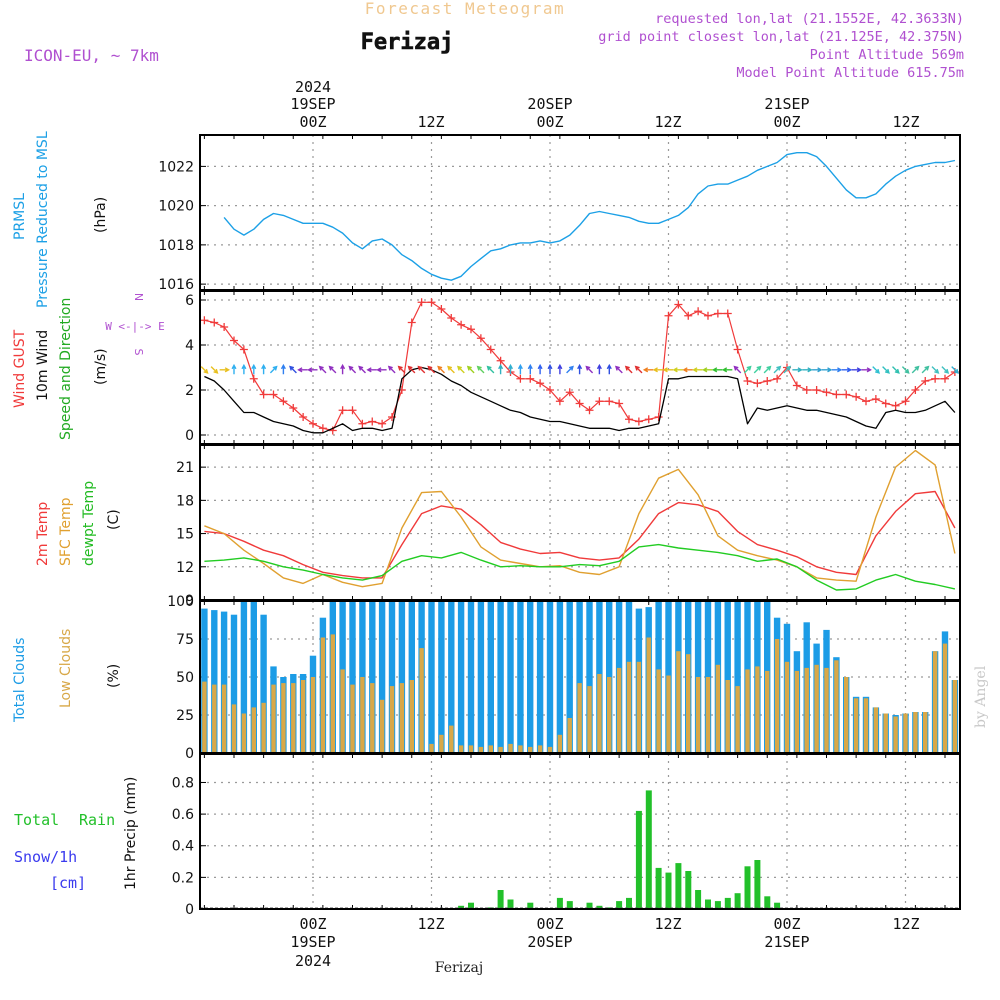 This screenshot has height=1000, width=1000. What do you see at coordinates (20, 368) in the screenshot?
I see `gust-label: Wind GUST` at bounding box center [20, 368].